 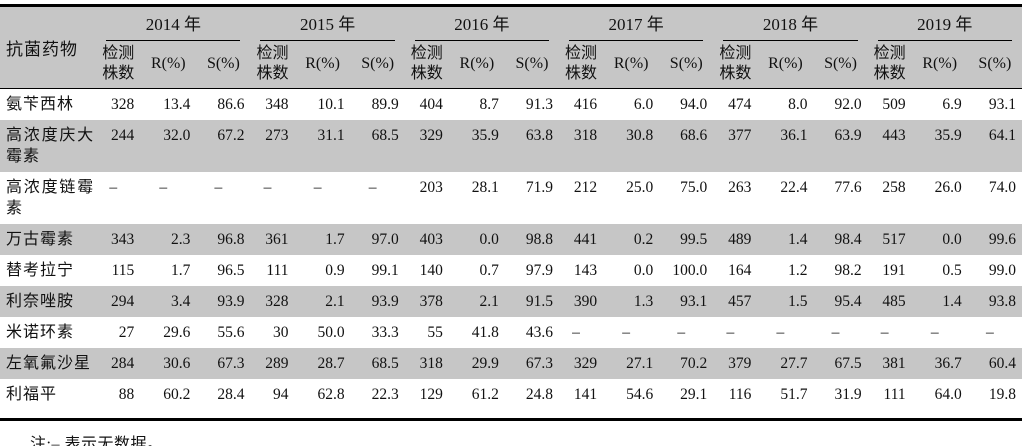 I want to click on r-value-cell: 51.7, so click(x=794, y=394).